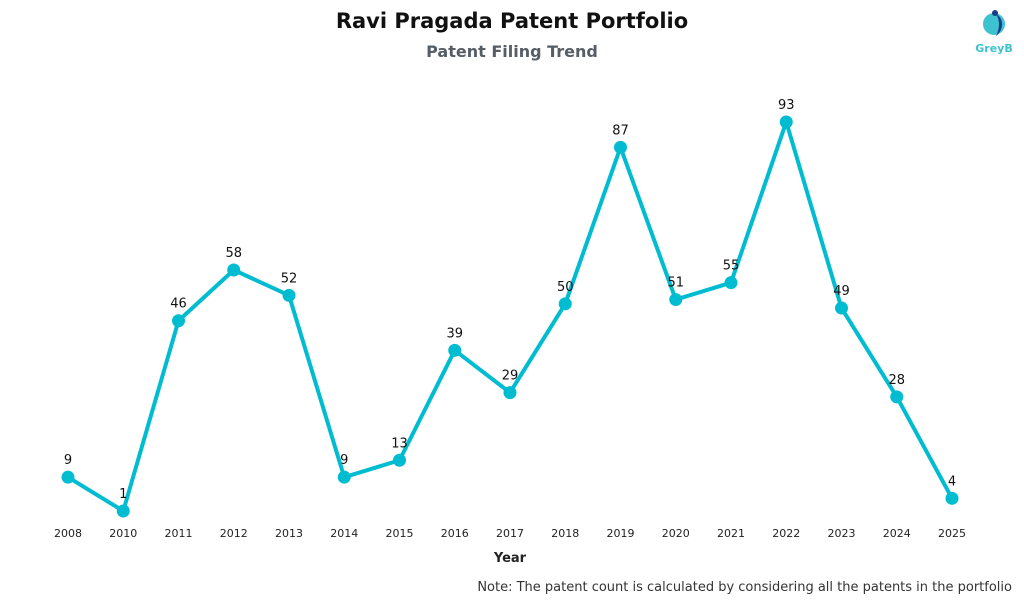  What do you see at coordinates (510, 533) in the screenshot?
I see `x-tick-label: 2017` at bounding box center [510, 533].